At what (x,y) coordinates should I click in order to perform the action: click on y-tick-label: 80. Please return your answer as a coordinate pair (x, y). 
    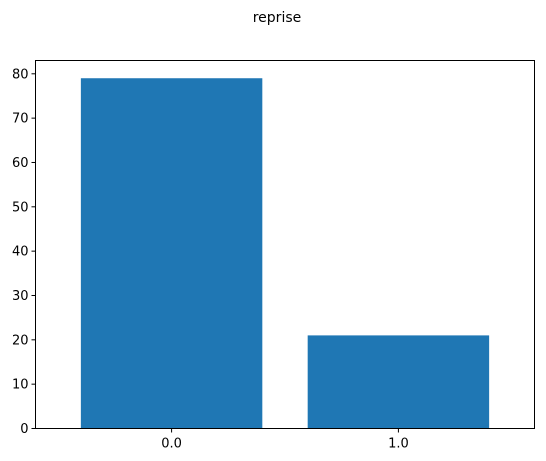
    Looking at the image, I should click on (20, 74).